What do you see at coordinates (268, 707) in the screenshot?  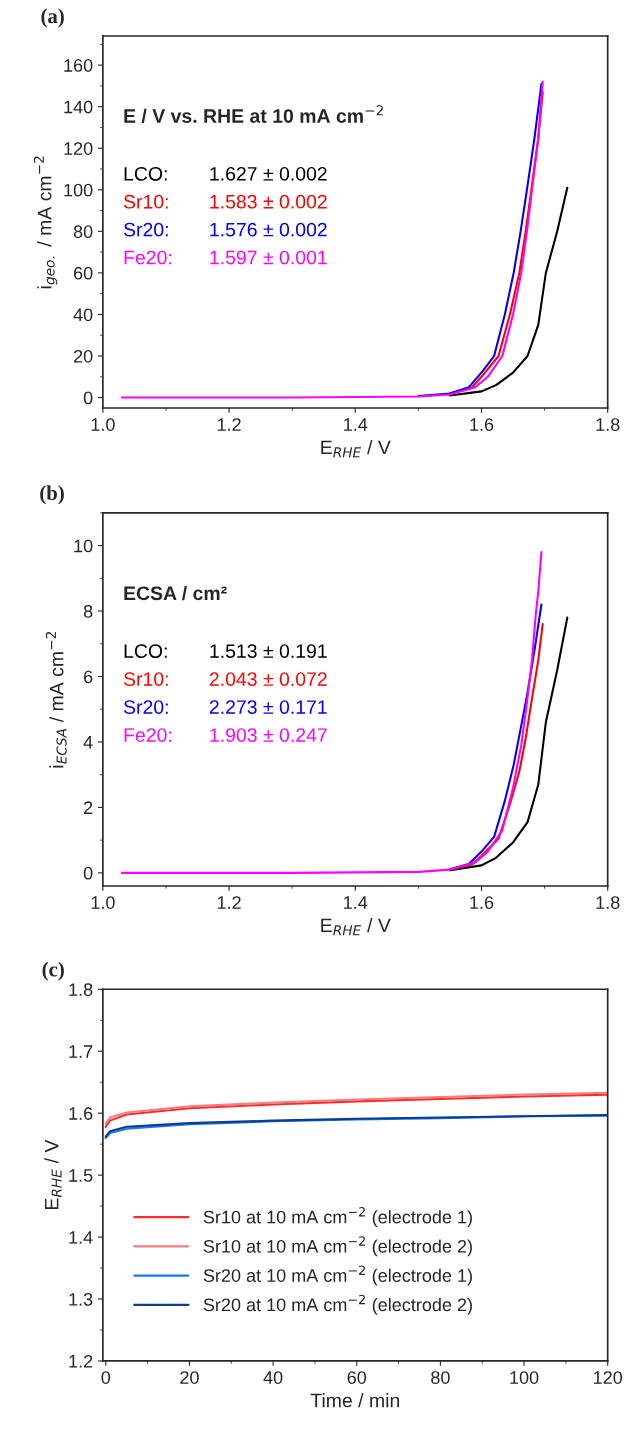 I see `annotation: 2.273 ± 0.171` at bounding box center [268, 707].